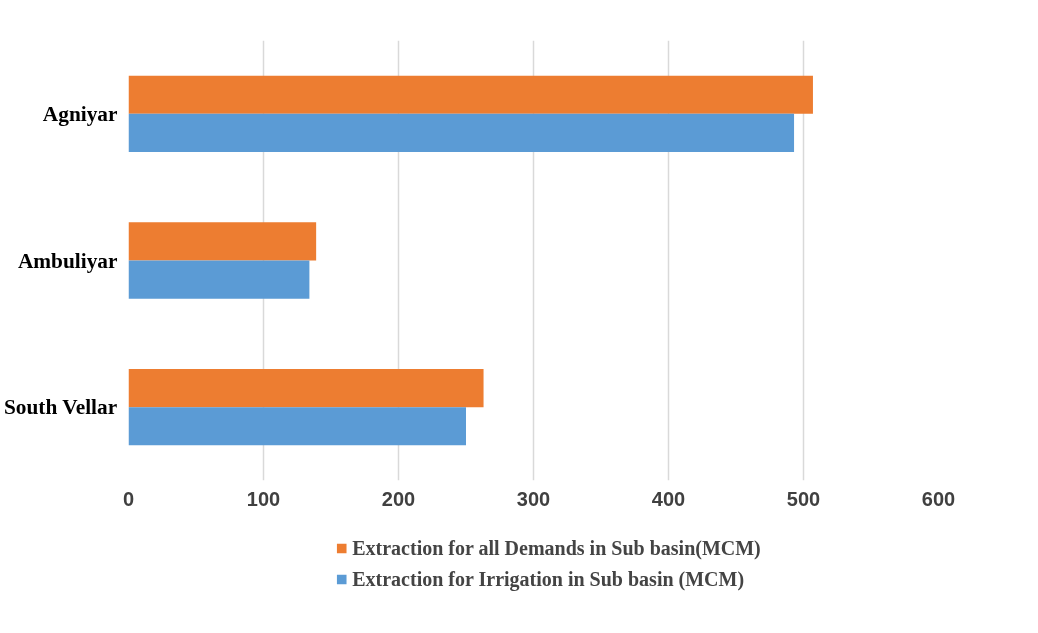 This screenshot has height=633, width=1038. I want to click on x-tick-label: 600, so click(938, 498).